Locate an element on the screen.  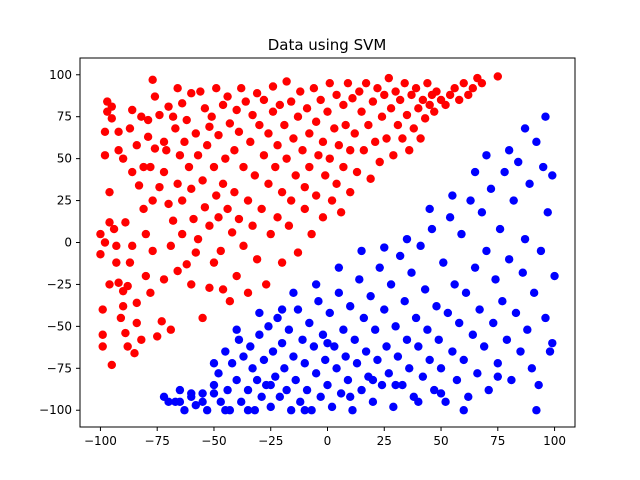
x-tick-label: −25 is located at coordinates (270, 441).